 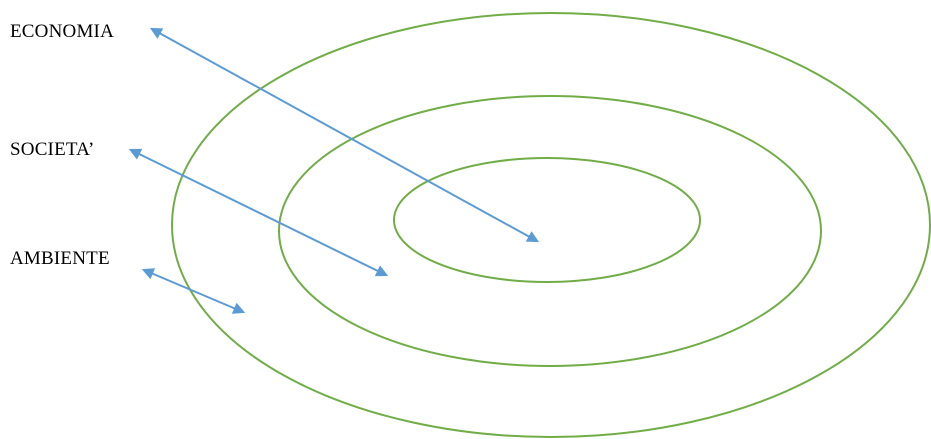 What do you see at coordinates (62, 31) in the screenshot?
I see `label-economia: ECONOMIA` at bounding box center [62, 31].